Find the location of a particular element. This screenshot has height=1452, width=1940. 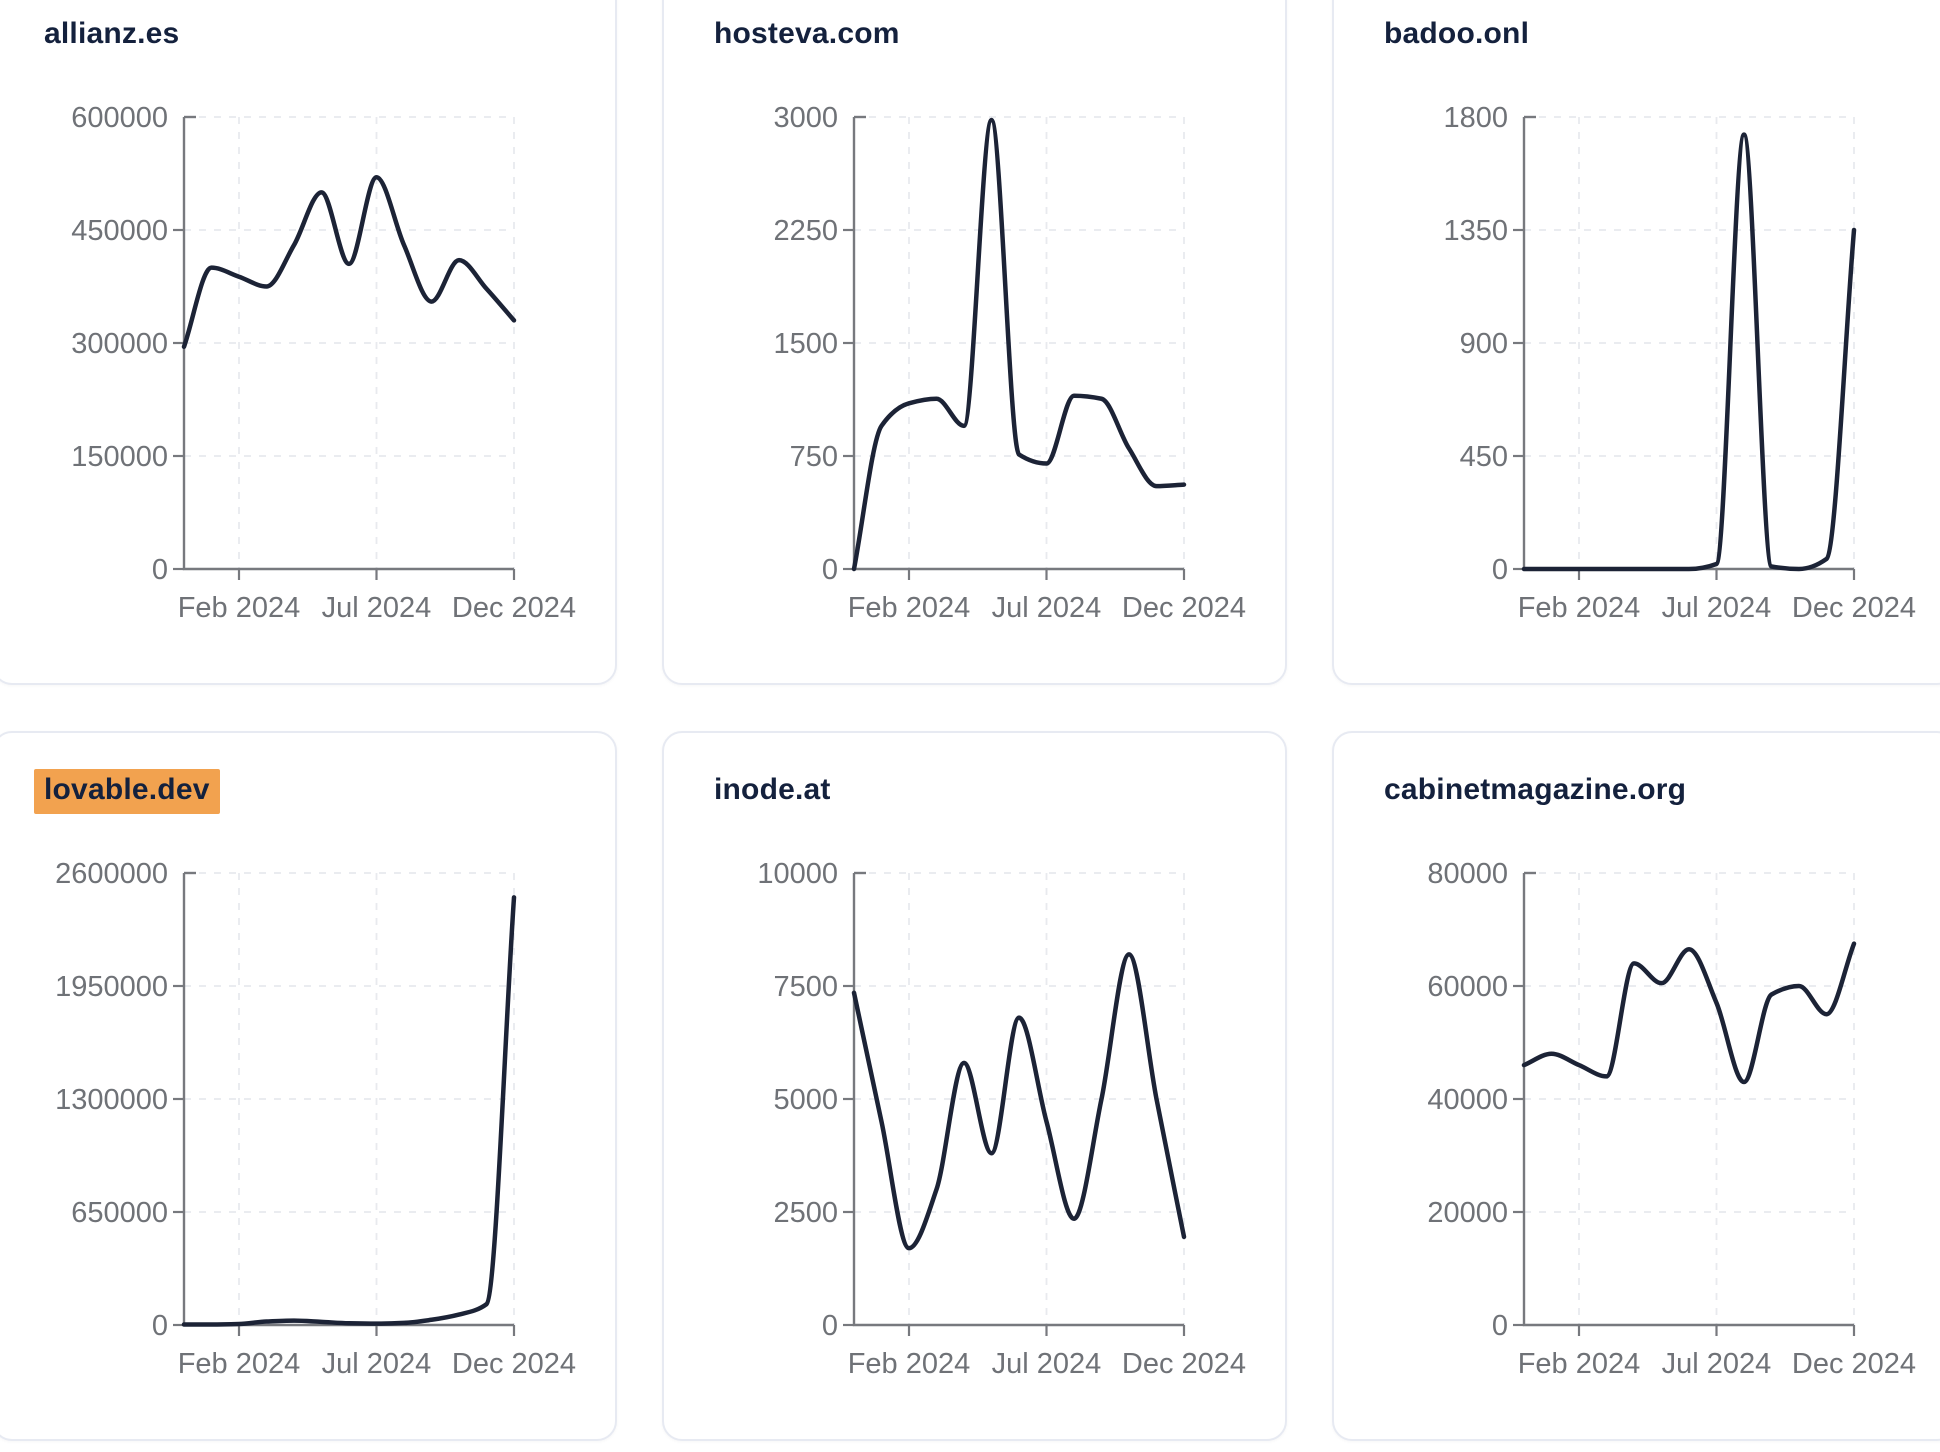

y-axis-tick-label: 1500 is located at coordinates (805, 344).